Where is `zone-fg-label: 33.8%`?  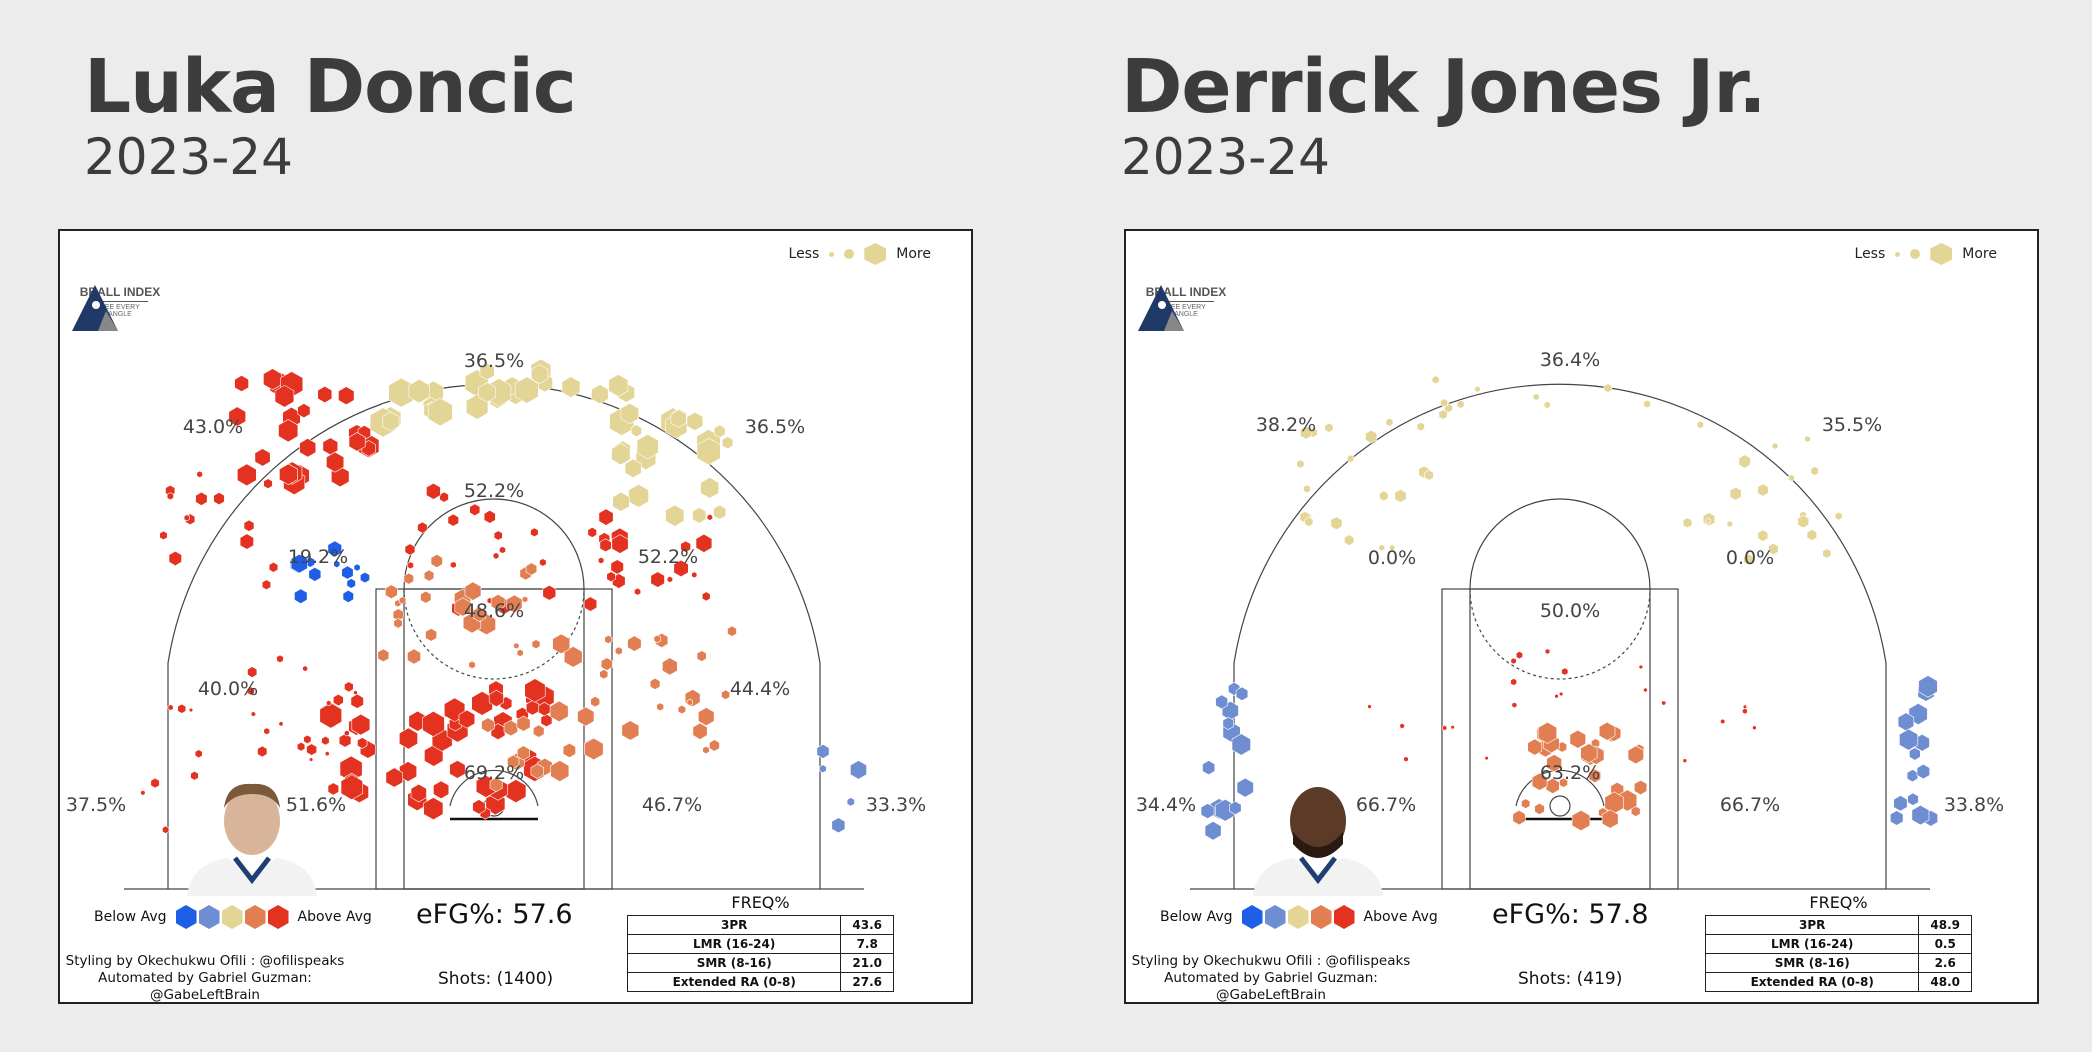 zone-fg-label: 33.8% is located at coordinates (1974, 805).